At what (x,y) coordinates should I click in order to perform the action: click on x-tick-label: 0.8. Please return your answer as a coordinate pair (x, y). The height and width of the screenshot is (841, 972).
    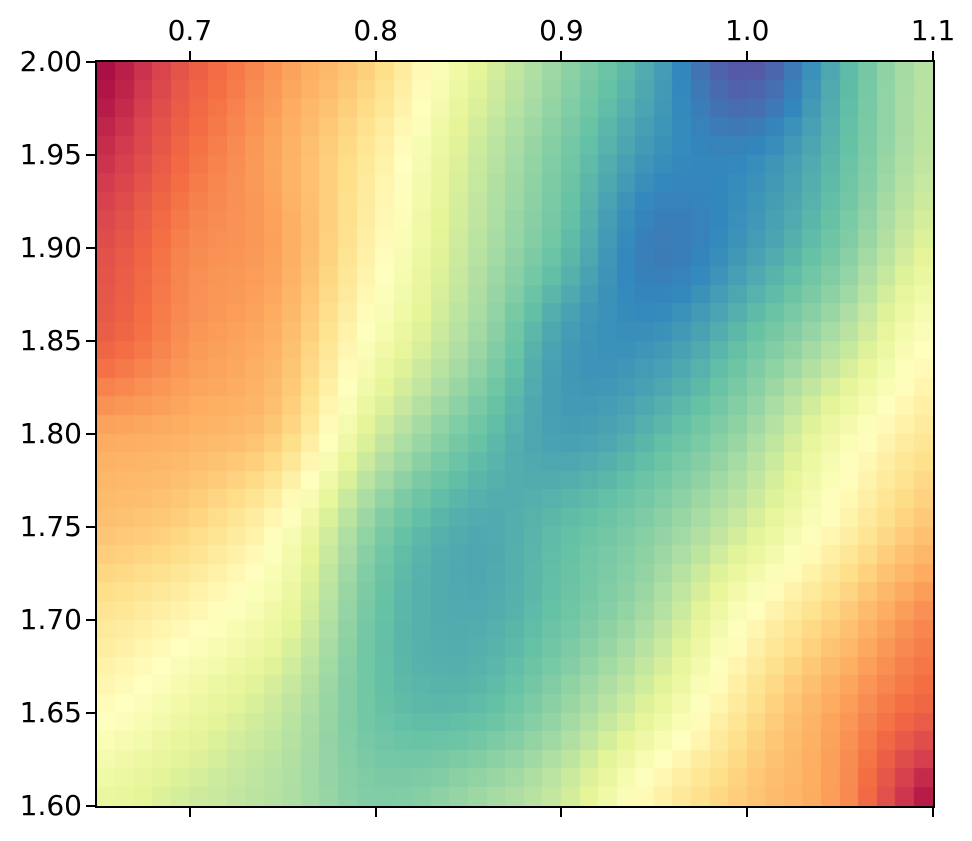
    Looking at the image, I should click on (375, 30).